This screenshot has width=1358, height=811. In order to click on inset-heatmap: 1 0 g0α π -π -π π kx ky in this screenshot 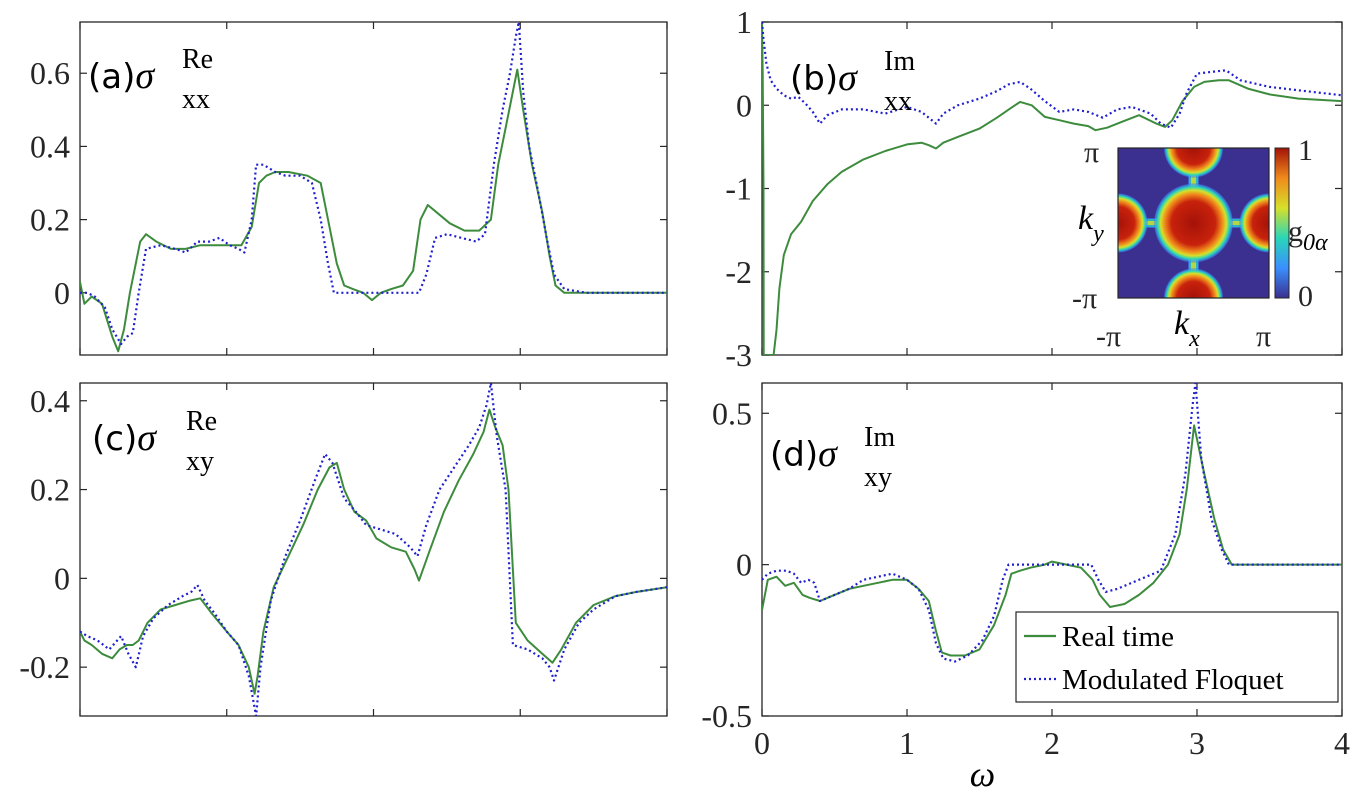, I will do `click(1200, 243)`.